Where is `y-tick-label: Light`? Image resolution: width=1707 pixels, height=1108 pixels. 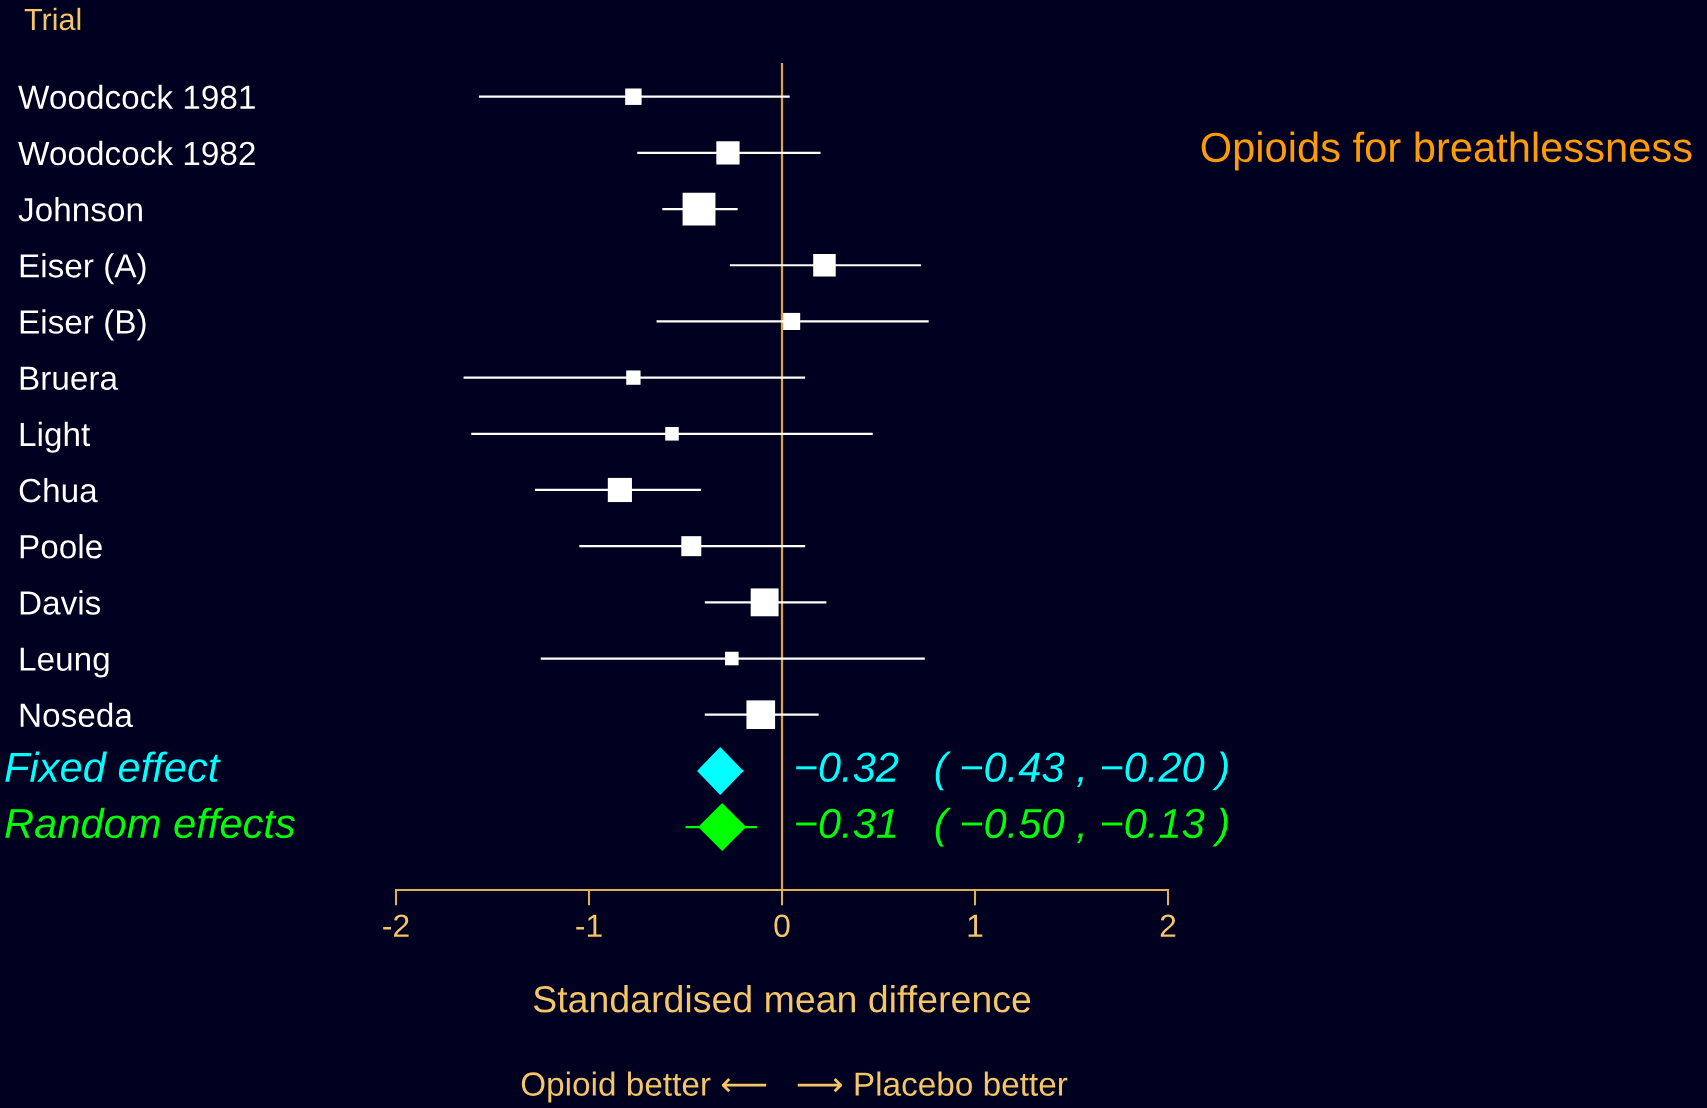
y-tick-label: Light is located at coordinates (55, 437).